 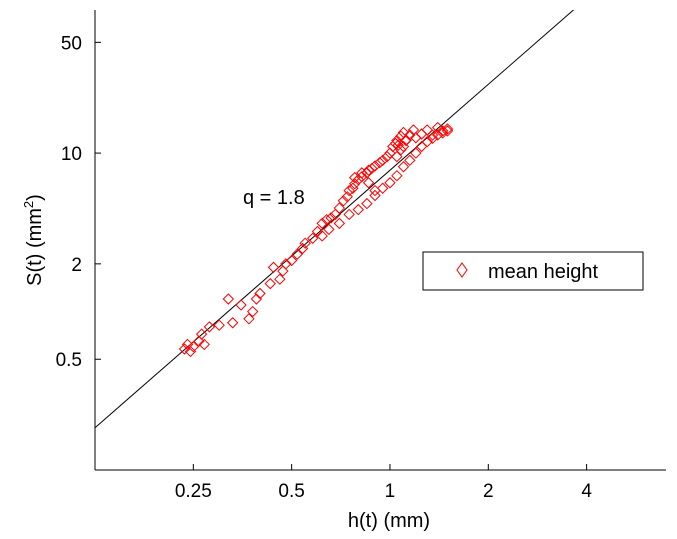 I want to click on legend-label-mean-height: mean height, so click(x=543, y=272).